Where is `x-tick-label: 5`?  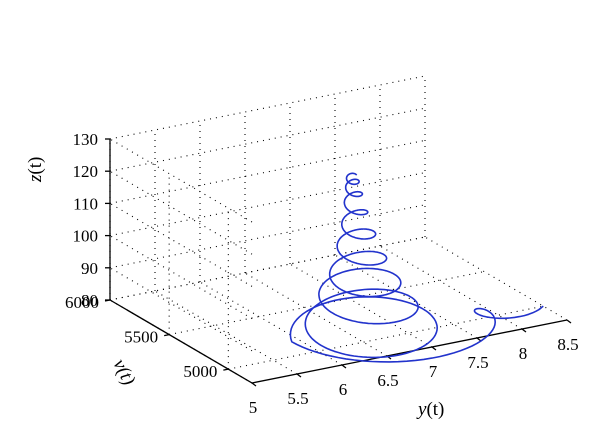 x-tick-label: 5 is located at coordinates (253, 407).